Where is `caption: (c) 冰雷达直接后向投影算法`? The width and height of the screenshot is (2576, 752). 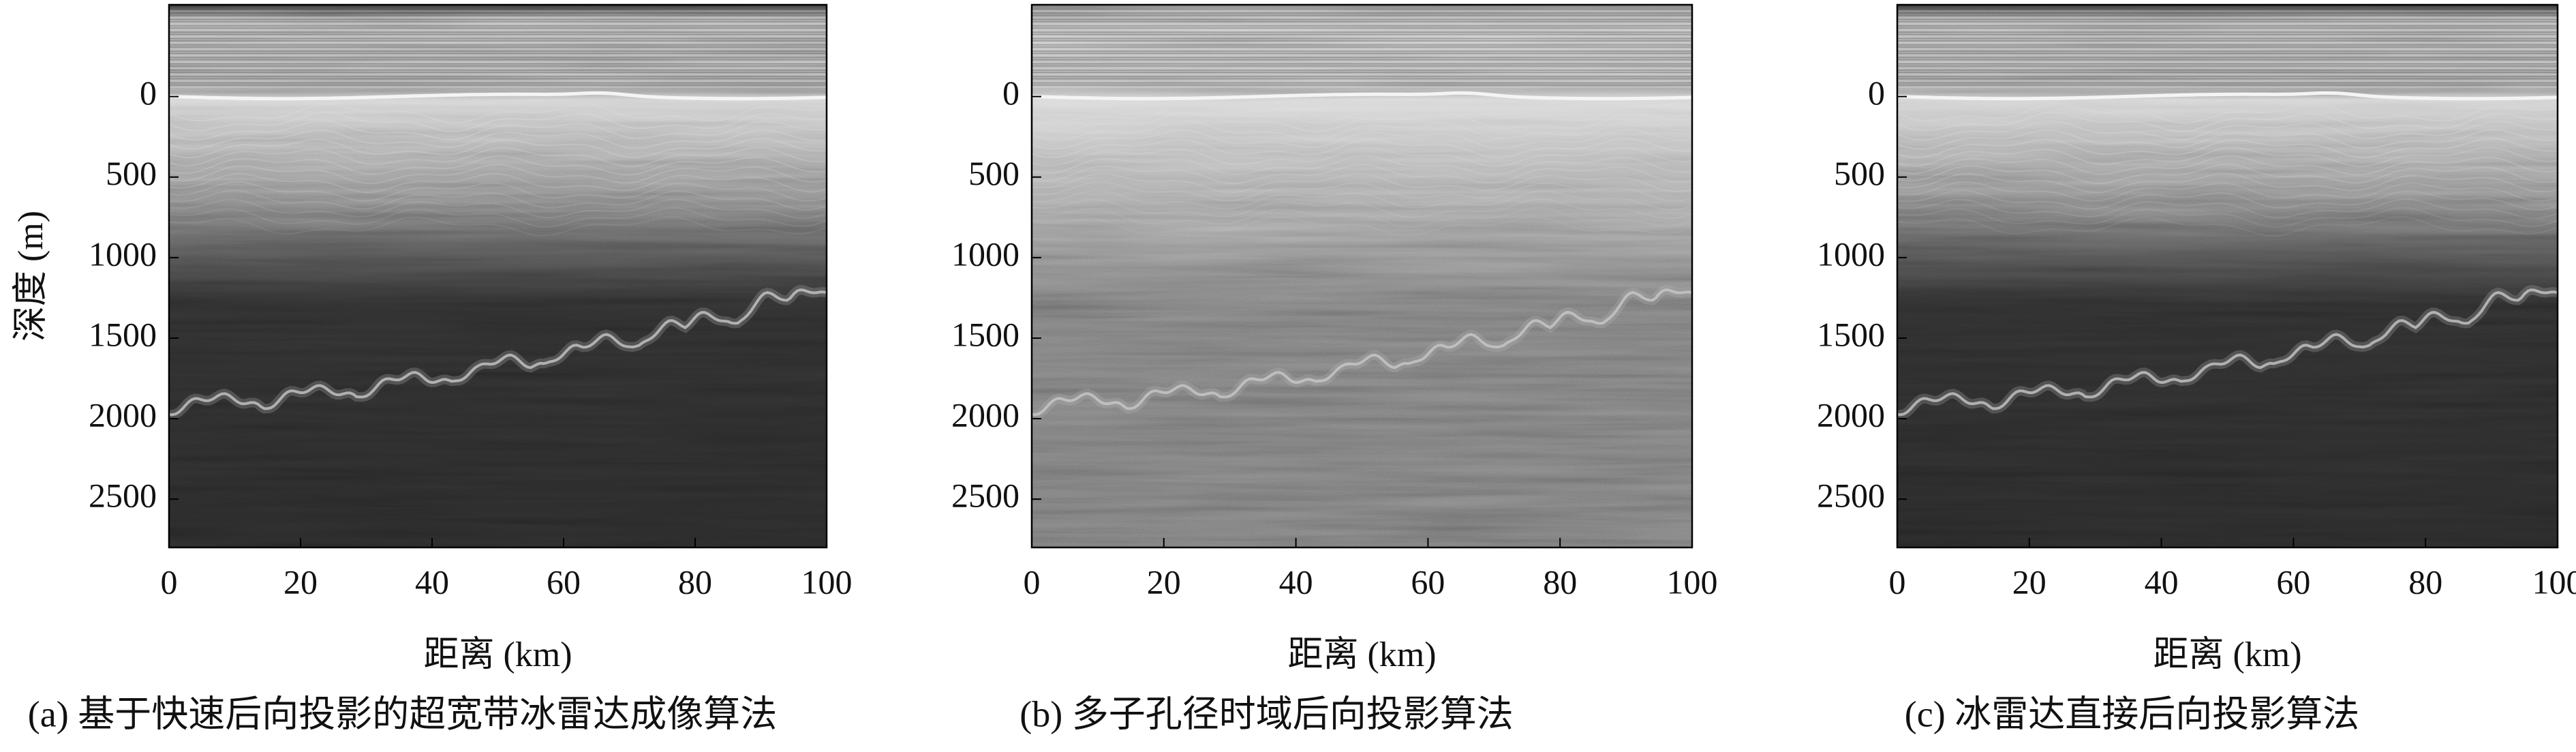 caption: (c) 冰雷达直接后向投影算法 is located at coordinates (2132, 714).